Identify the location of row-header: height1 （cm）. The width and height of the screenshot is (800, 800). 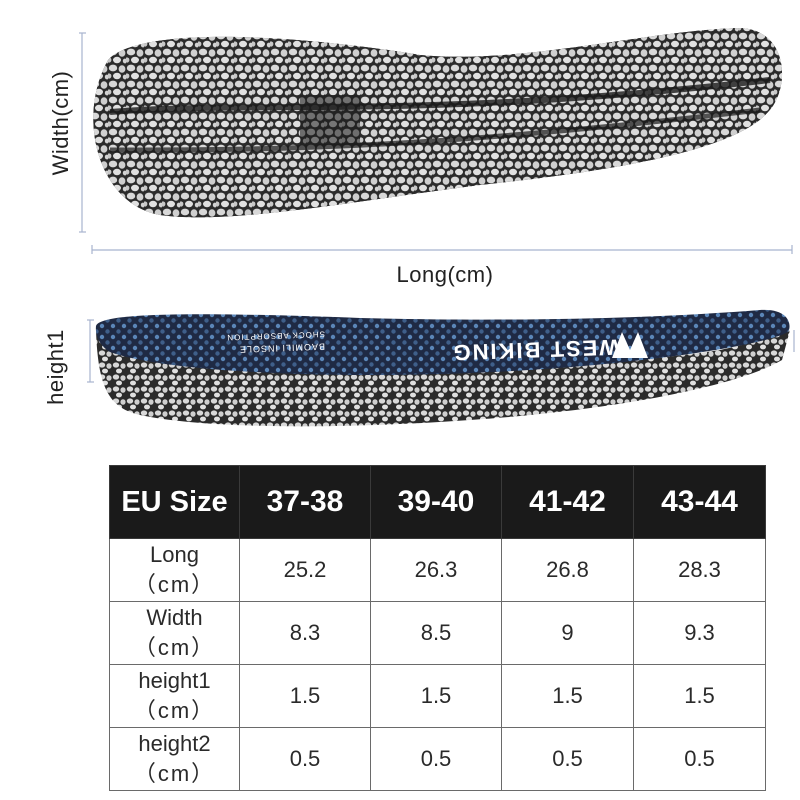
(174, 696).